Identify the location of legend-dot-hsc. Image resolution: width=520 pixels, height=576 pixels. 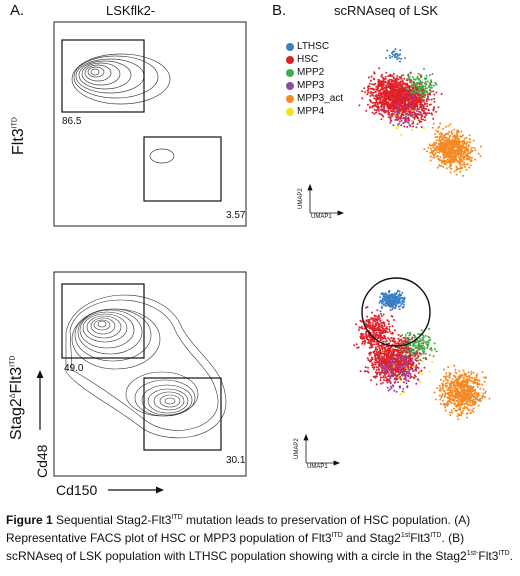
(290, 59).